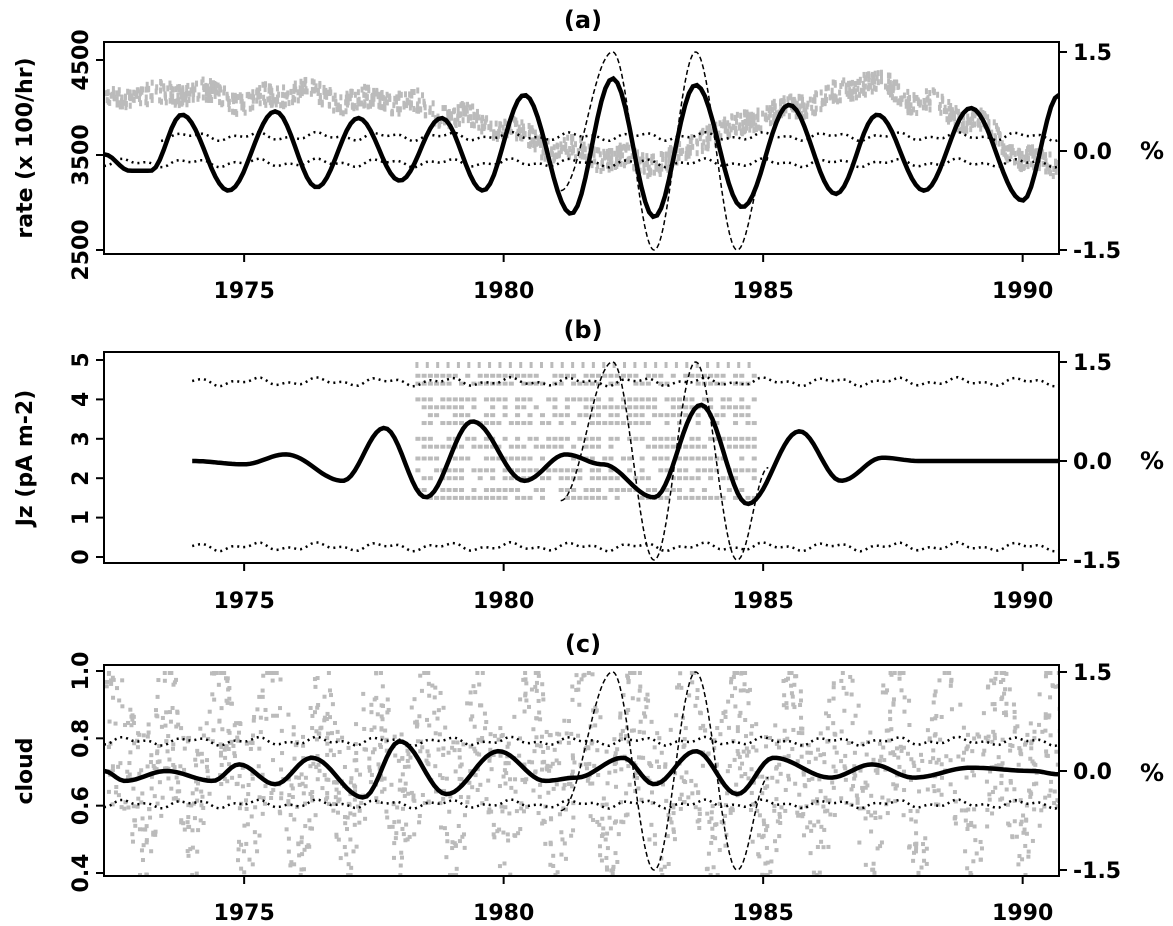  I want to click on y-tick-label: 2500, so click(81, 249).